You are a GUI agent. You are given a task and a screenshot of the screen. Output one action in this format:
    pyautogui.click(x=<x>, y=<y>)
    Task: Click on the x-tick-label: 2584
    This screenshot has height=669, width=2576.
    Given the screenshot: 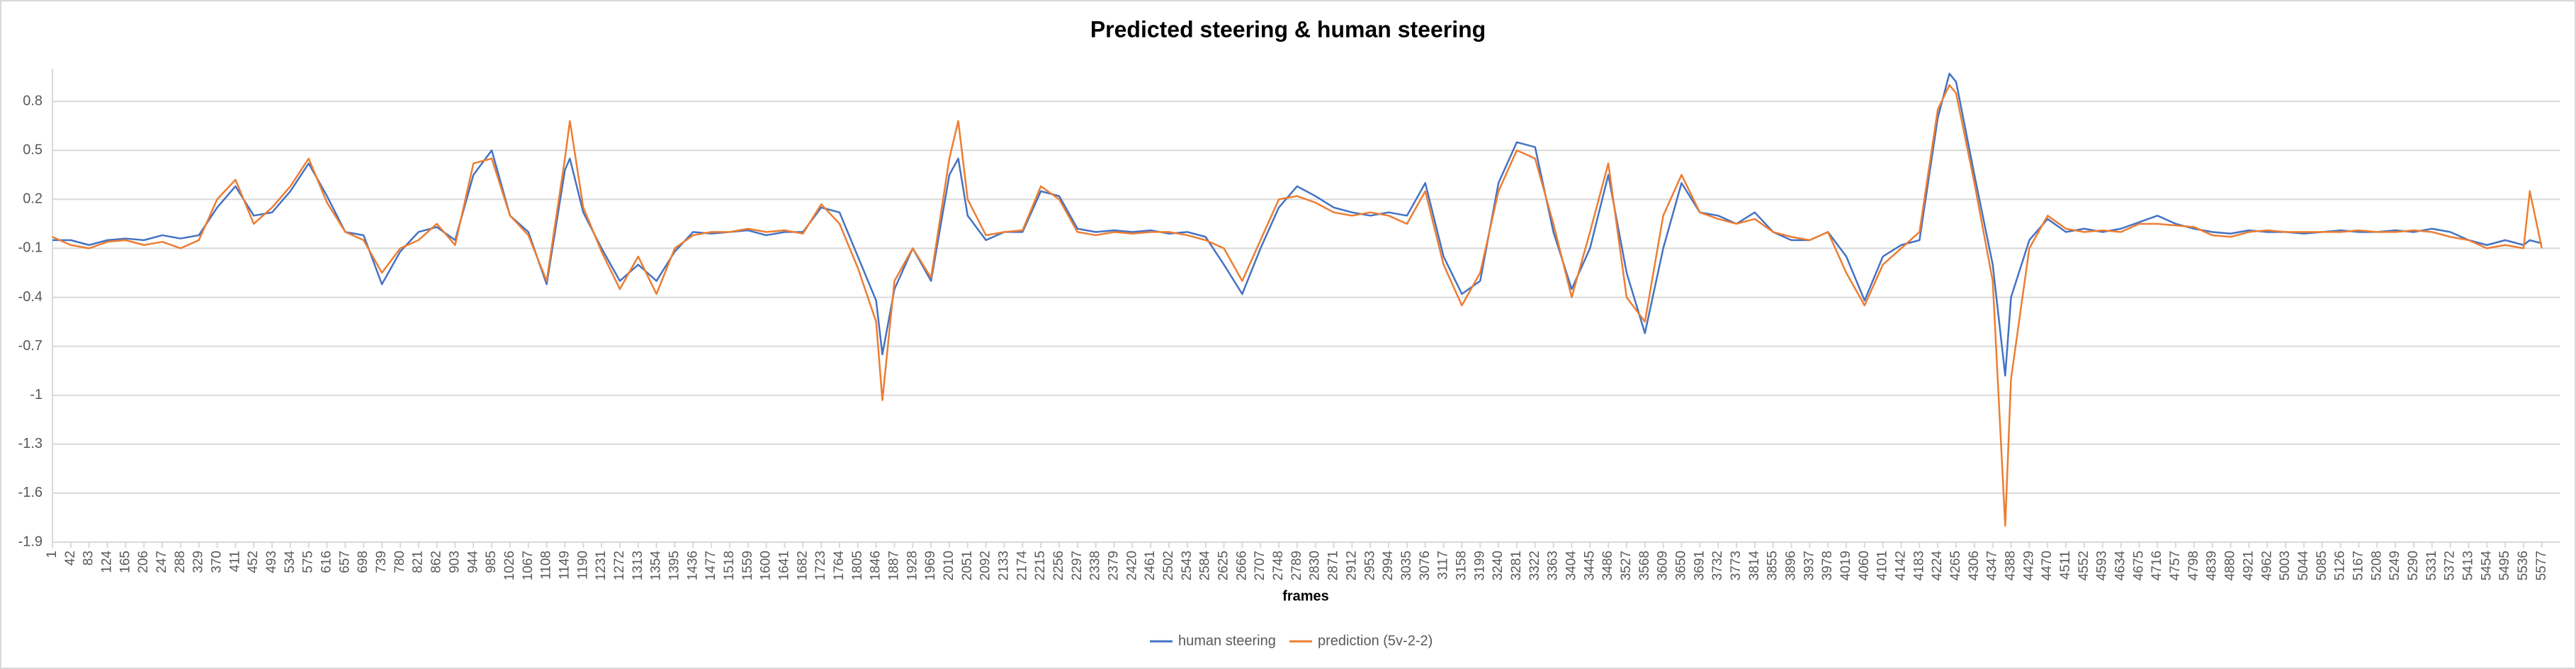 What is the action you would take?
    pyautogui.click(x=1205, y=566)
    